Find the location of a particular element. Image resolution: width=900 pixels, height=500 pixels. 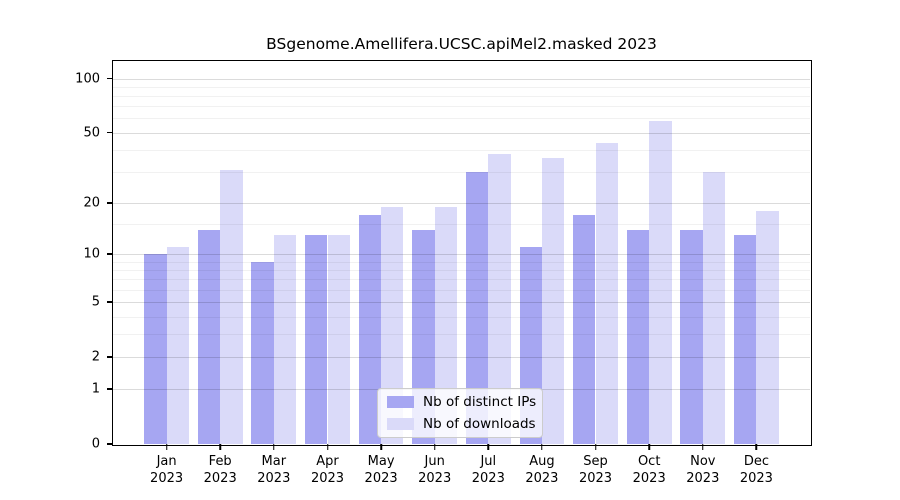

legend-swatch-distinct-ips-icon is located at coordinates (400, 402).